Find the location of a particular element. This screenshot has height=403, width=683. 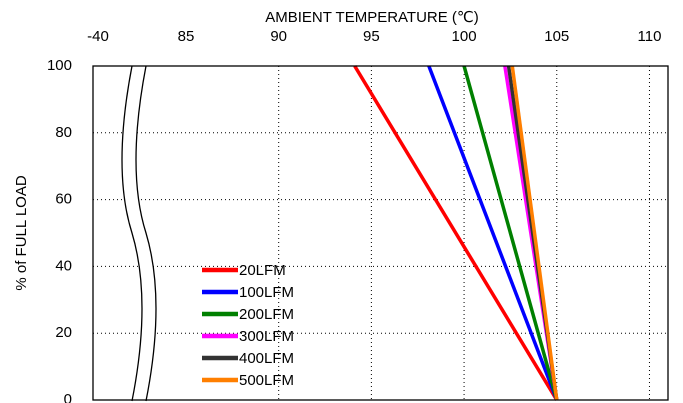

y-tick-label: 100 is located at coordinates (59, 65).